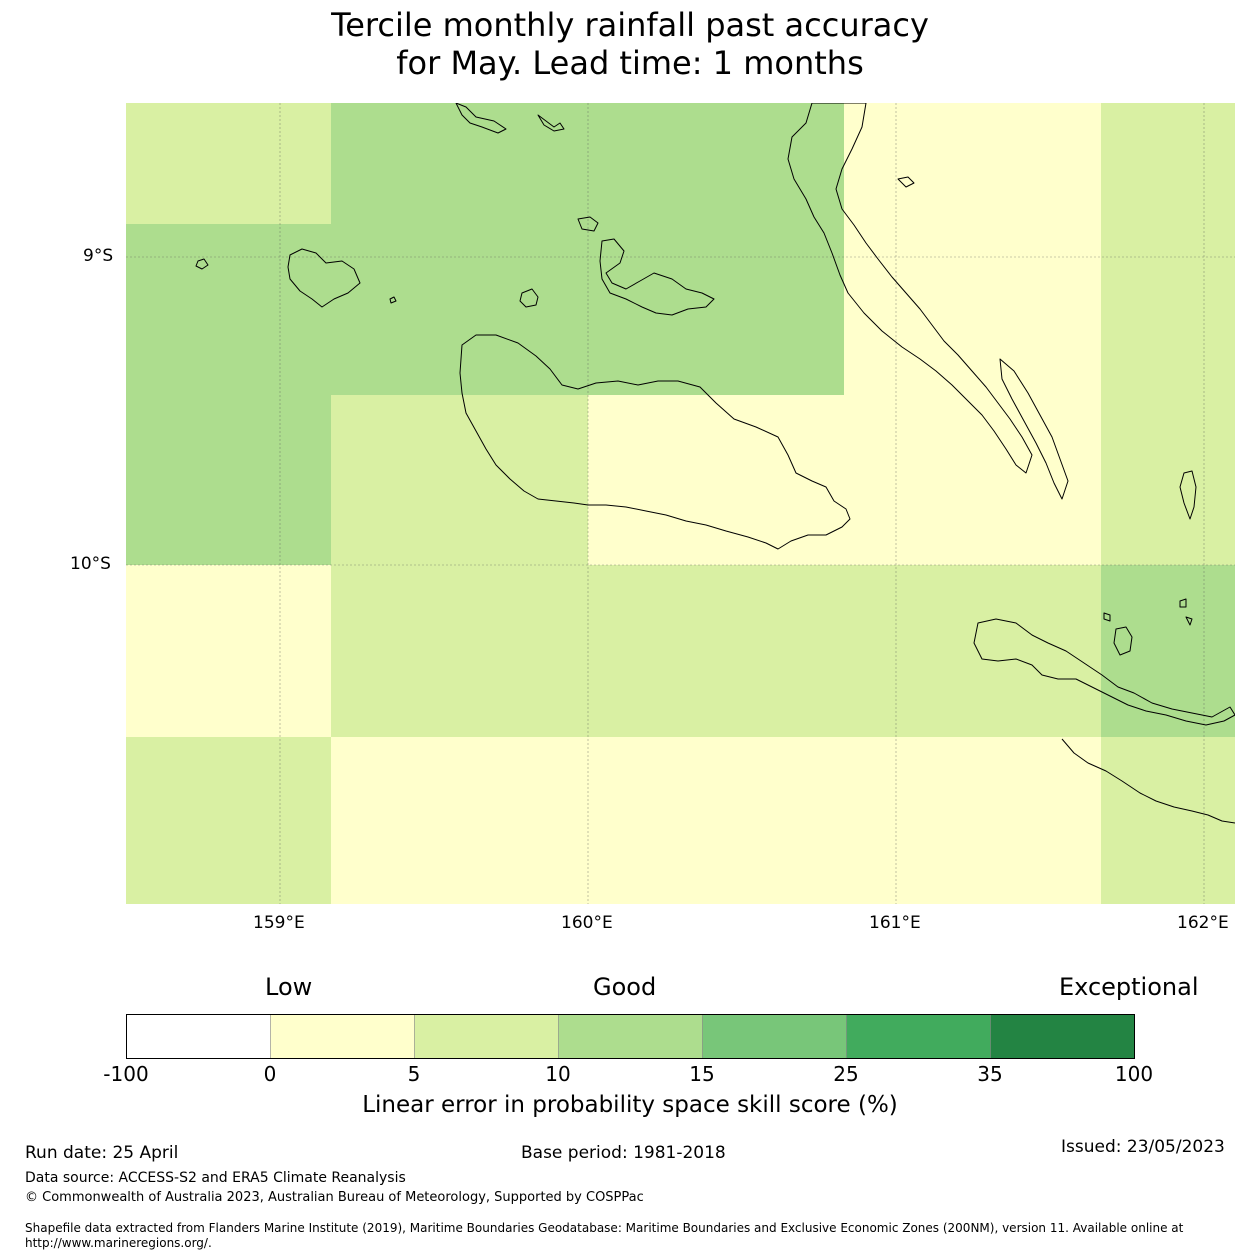  What do you see at coordinates (657, 277) in the screenshot?
I see `coastline-ngella` at bounding box center [657, 277].